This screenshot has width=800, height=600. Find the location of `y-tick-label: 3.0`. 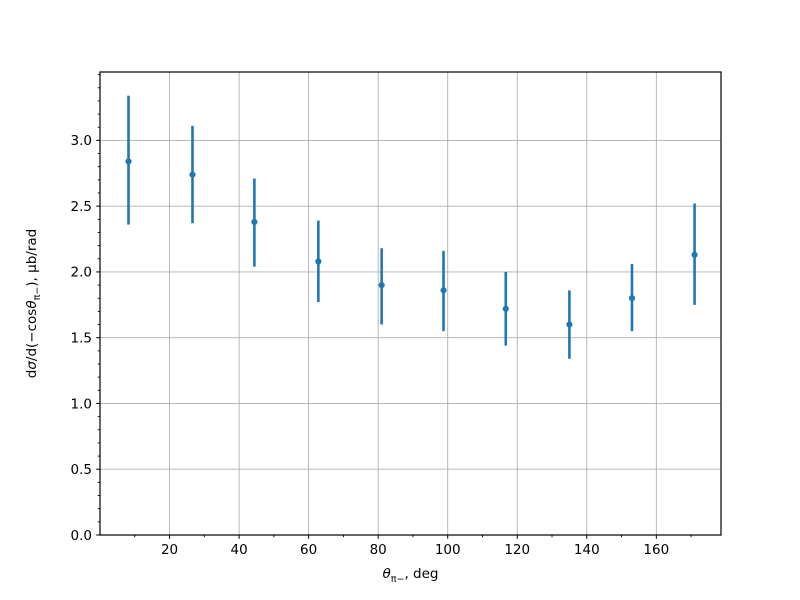

y-tick-label: 3.0 is located at coordinates (81, 141).